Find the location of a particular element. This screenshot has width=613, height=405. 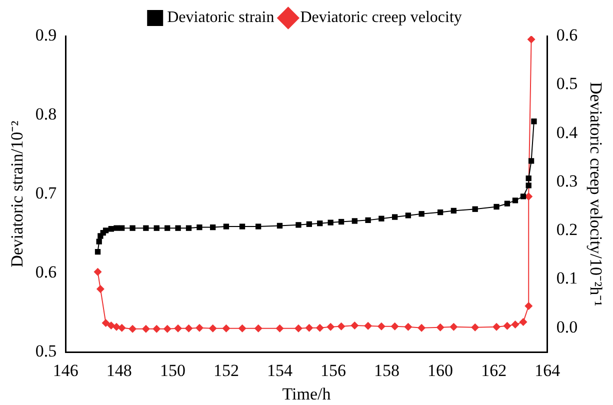

y2-tick-label: 0.5 is located at coordinates (567, 84).